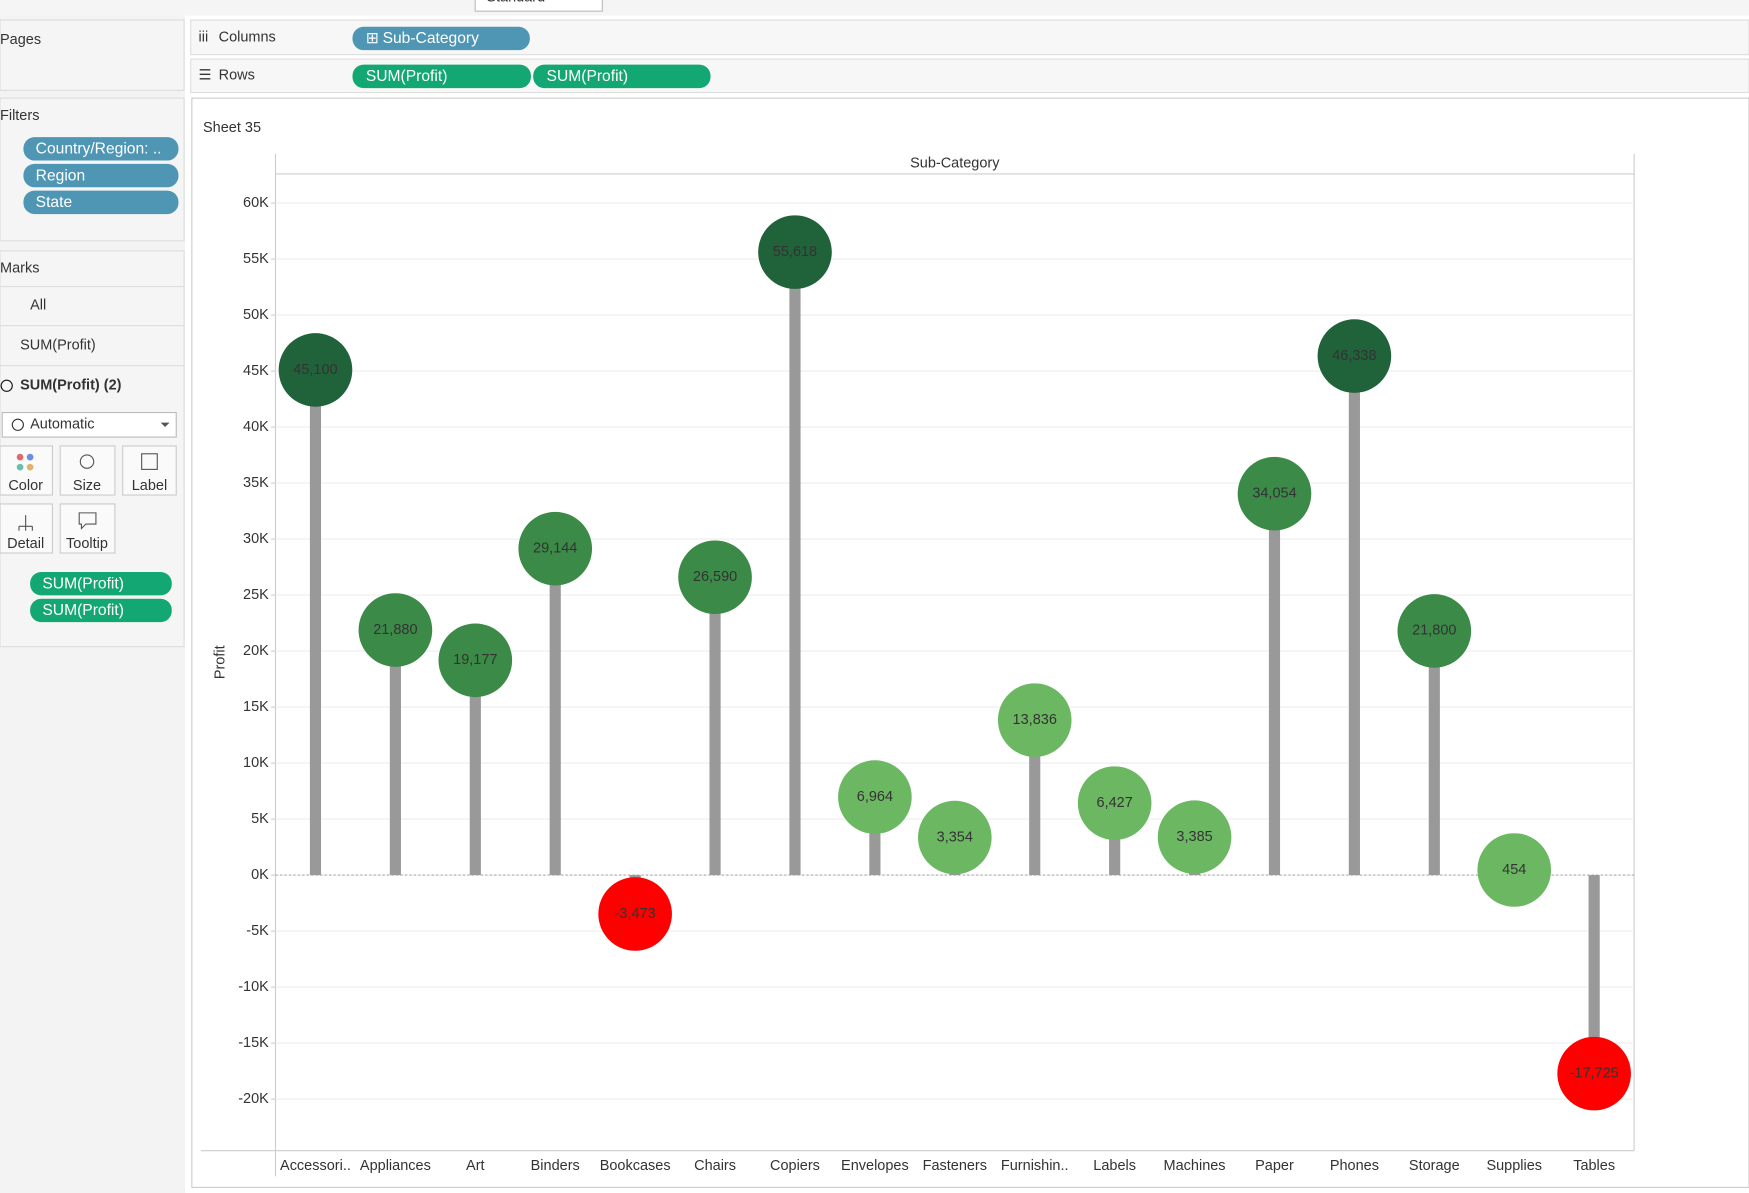 The image size is (1749, 1193). I want to click on column-pill-label: Sub-Category, so click(431, 38).